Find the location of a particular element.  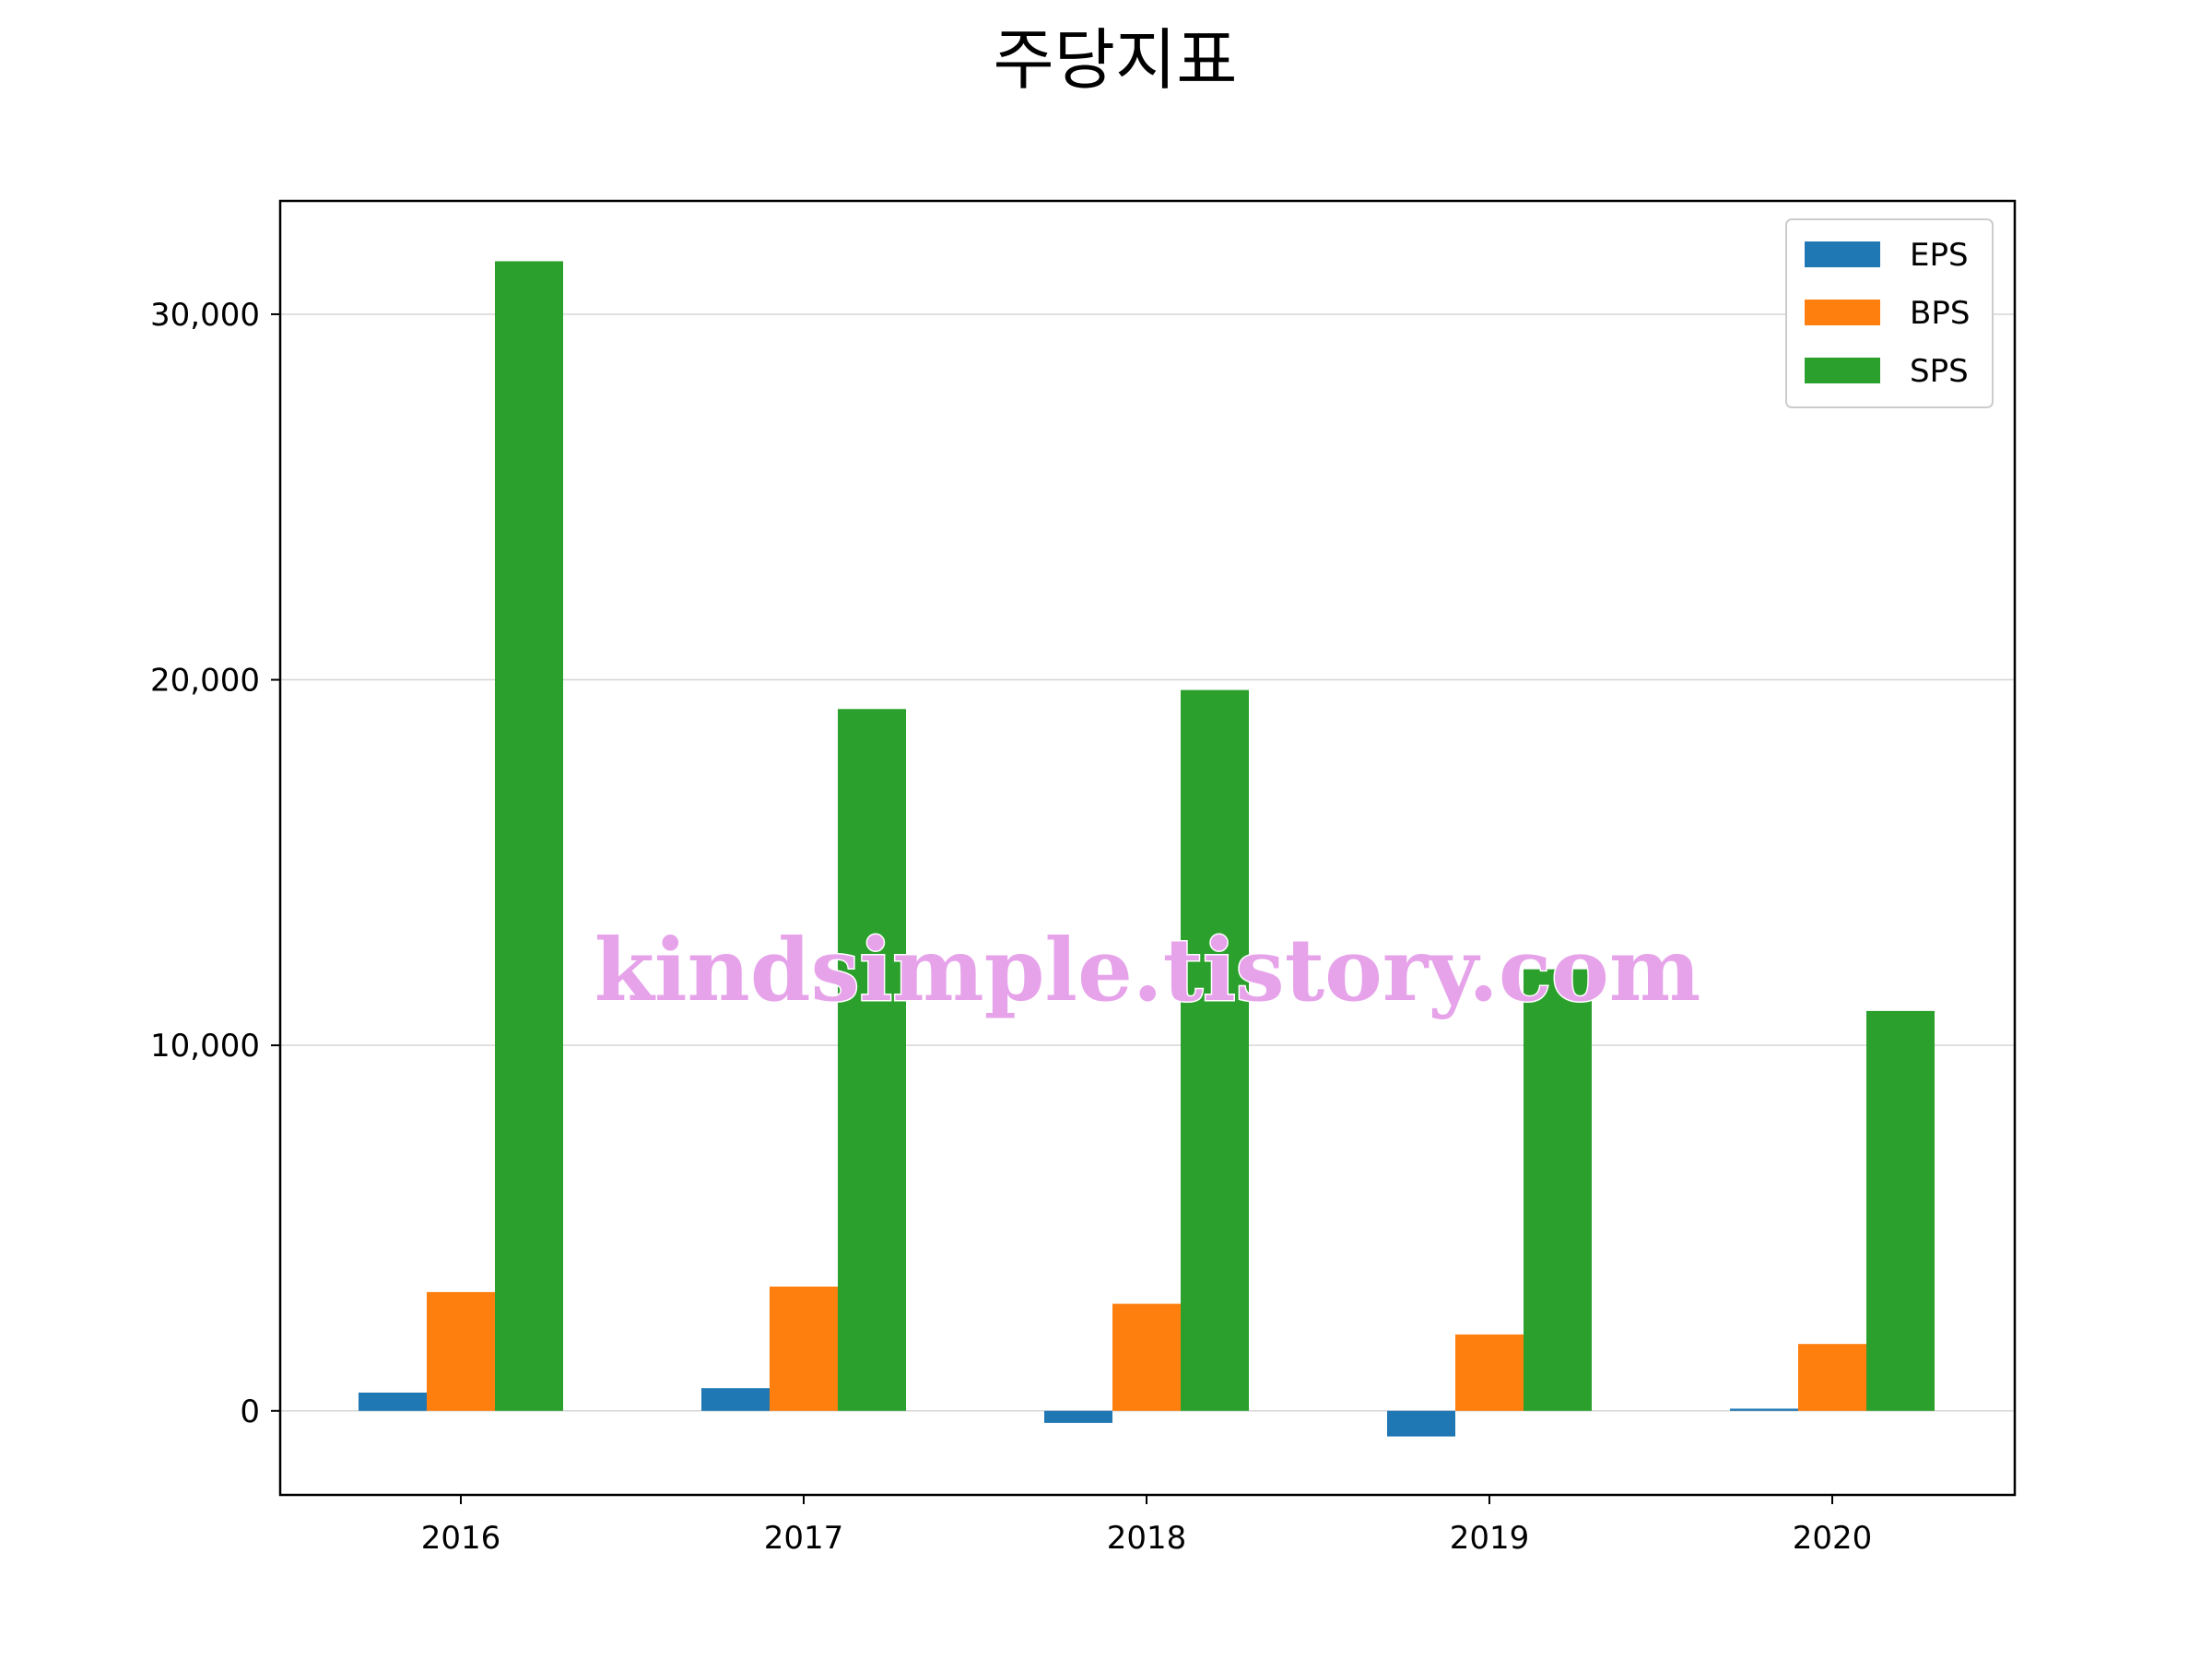

bar-sps-2017 is located at coordinates (872, 1060).